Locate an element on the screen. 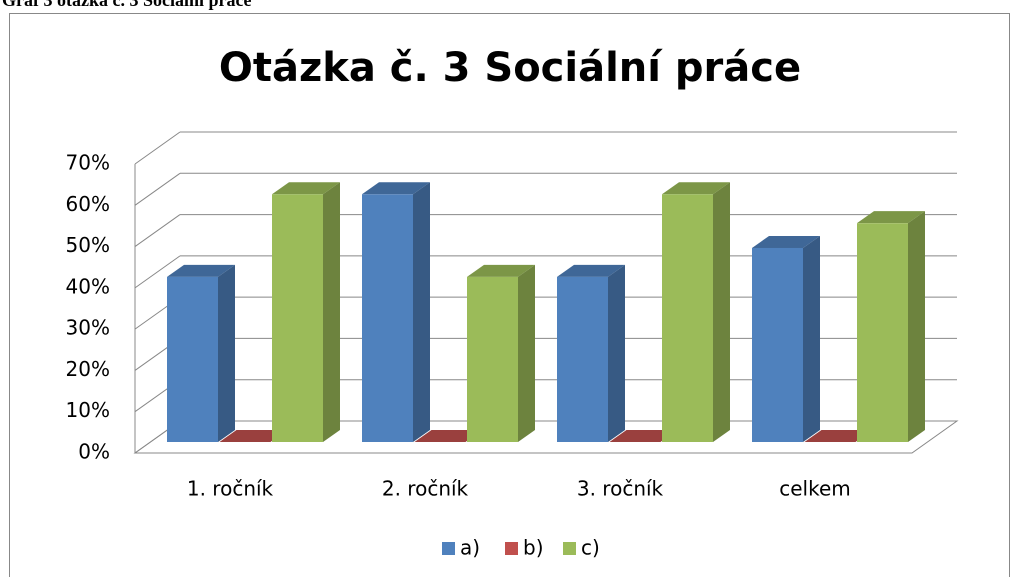 This screenshot has width=1016, height=577. y-tick-label: 60% is located at coordinates (88, 204).